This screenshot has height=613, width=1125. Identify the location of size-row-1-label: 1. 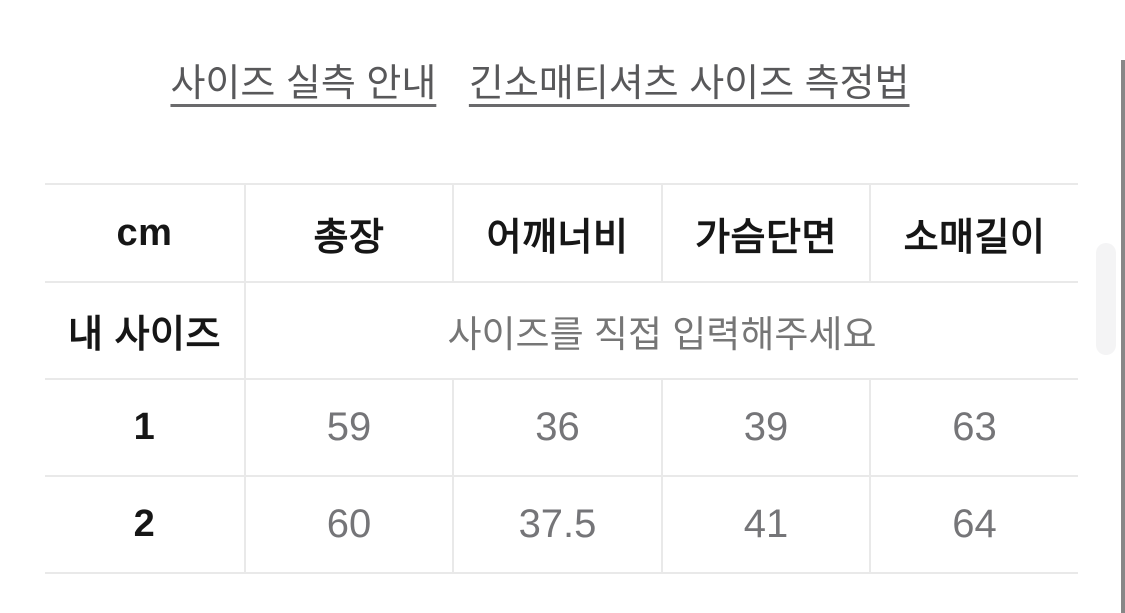
(144, 427).